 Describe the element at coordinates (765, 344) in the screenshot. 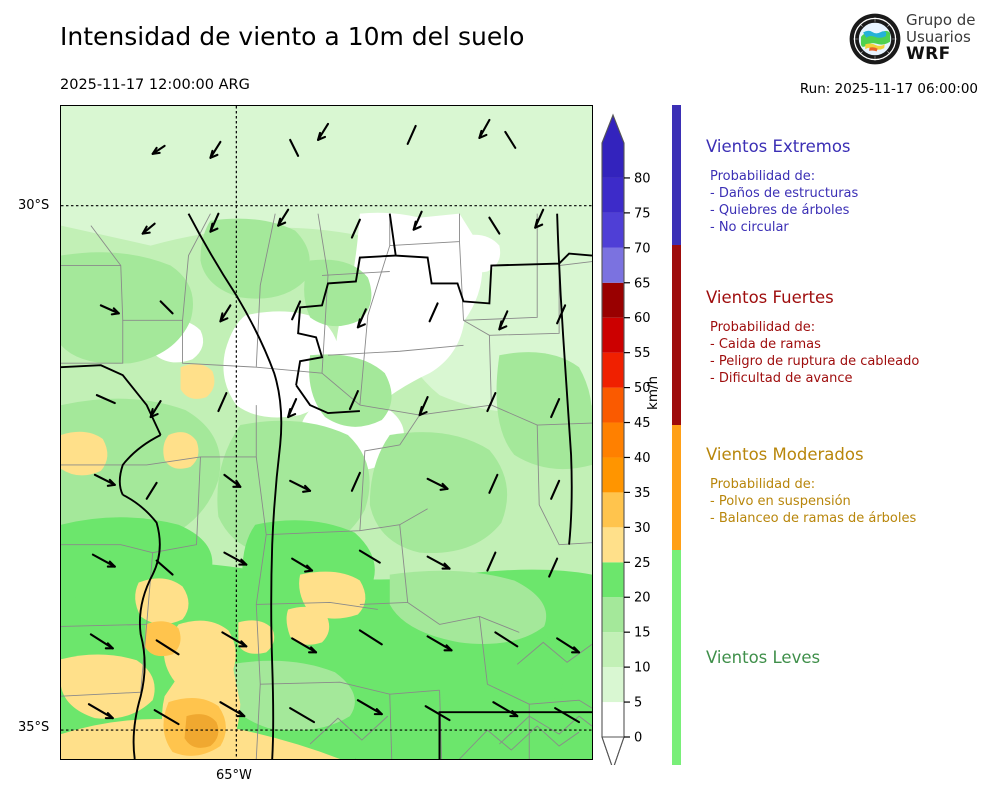

I see `legend-item-1: - Caida de ramas` at that location.